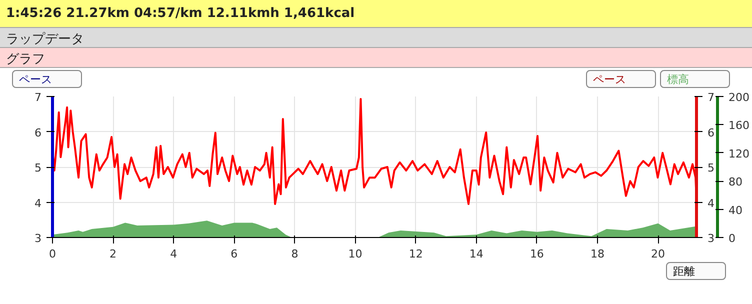 This screenshot has height=304, width=752. What do you see at coordinates (735, 210) in the screenshot?
I see `y3-tick-label: 40` at bounding box center [735, 210].